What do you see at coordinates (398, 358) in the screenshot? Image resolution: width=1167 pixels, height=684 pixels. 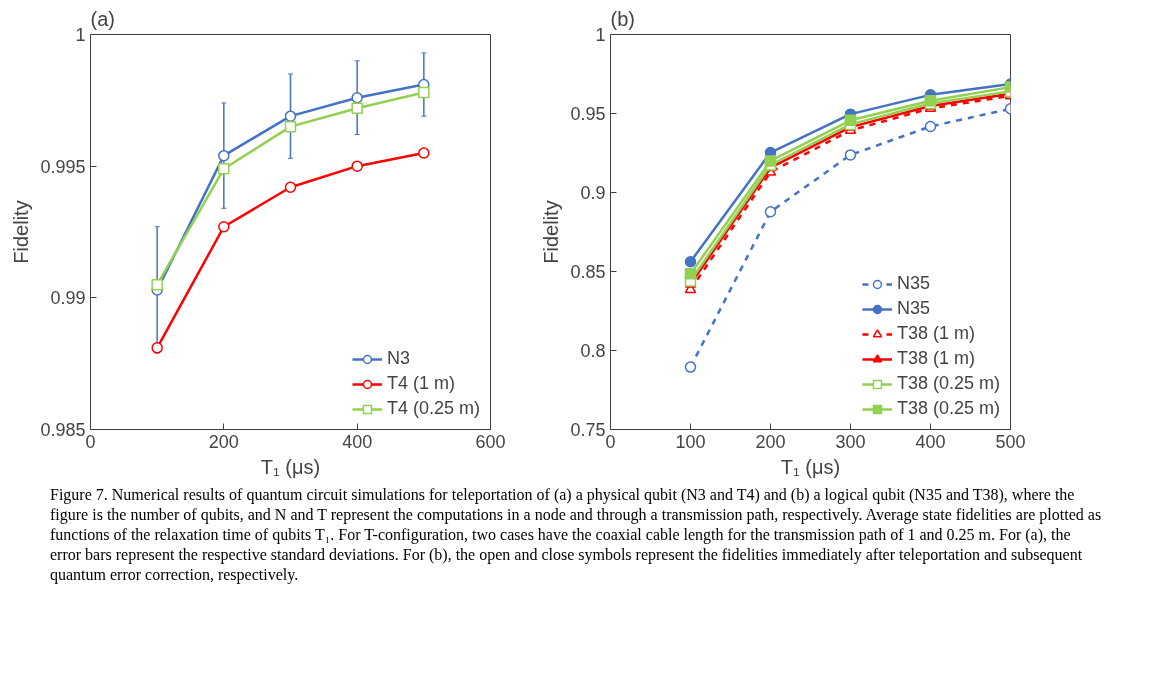 I see `legend-label: N3` at bounding box center [398, 358].